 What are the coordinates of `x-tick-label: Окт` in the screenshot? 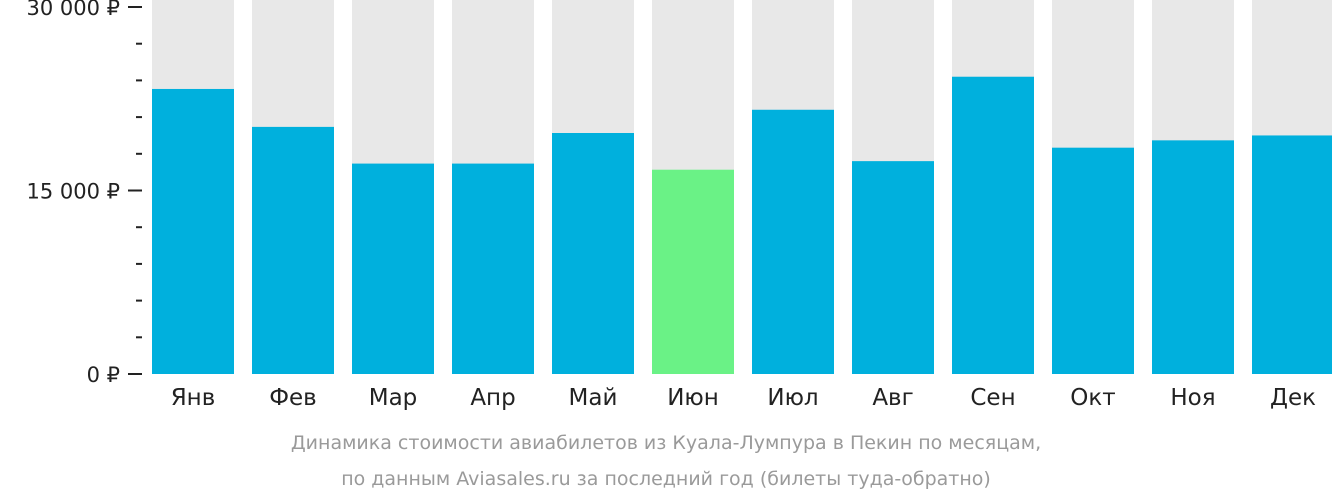 It's located at (1092, 398).